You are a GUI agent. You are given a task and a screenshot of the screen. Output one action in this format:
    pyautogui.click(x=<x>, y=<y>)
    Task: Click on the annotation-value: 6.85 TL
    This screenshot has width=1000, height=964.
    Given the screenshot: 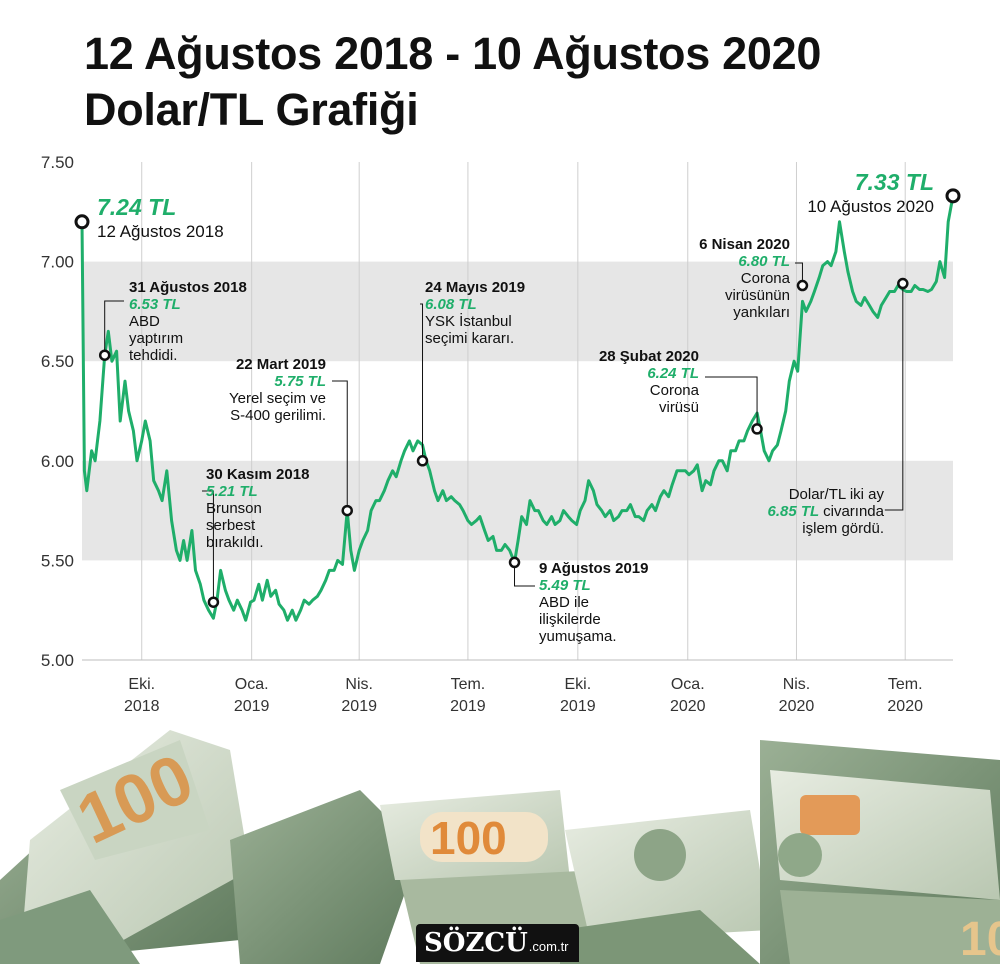 What is the action you would take?
    pyautogui.click(x=796, y=511)
    